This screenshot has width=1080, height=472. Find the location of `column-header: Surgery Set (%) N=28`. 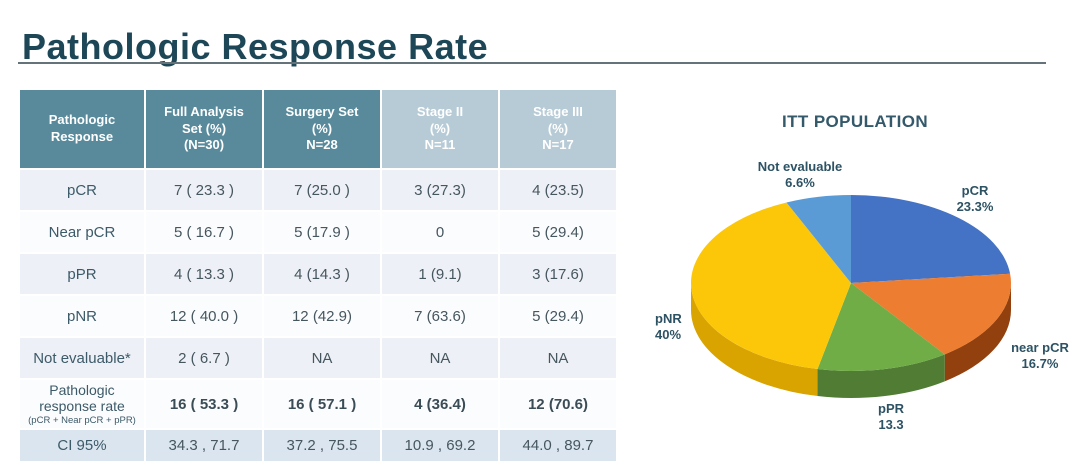

column-header: Surgery Set (%) N=28 is located at coordinates (322, 129).